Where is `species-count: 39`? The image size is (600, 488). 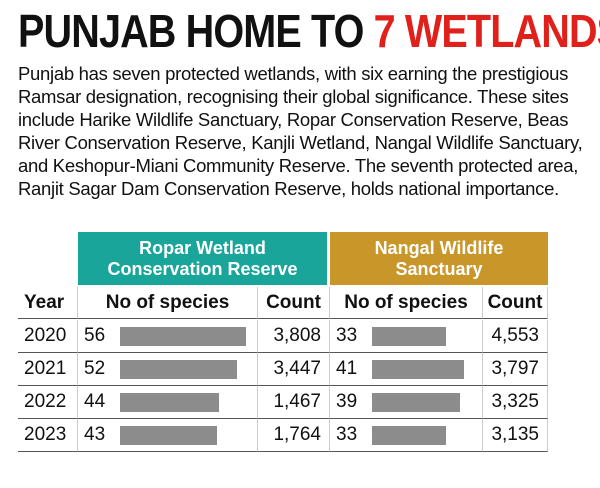 species-count: 39 is located at coordinates (406, 402).